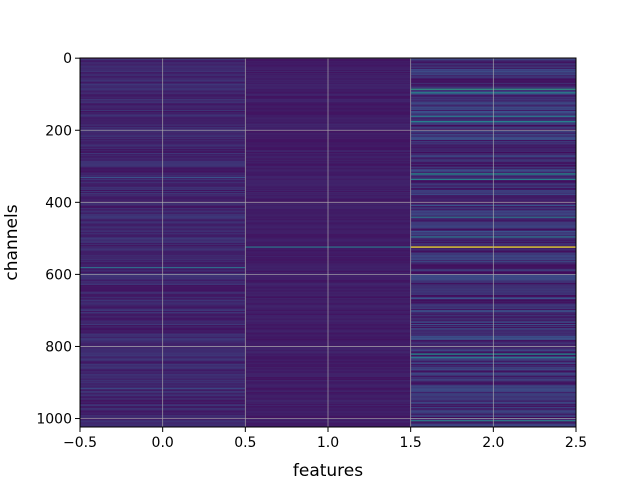 The width and height of the screenshot is (640, 480). I want to click on x-axis-ticks: −0.5 0.0 0.5 1.0 1.5 2.0 2.5, so click(325, 439).